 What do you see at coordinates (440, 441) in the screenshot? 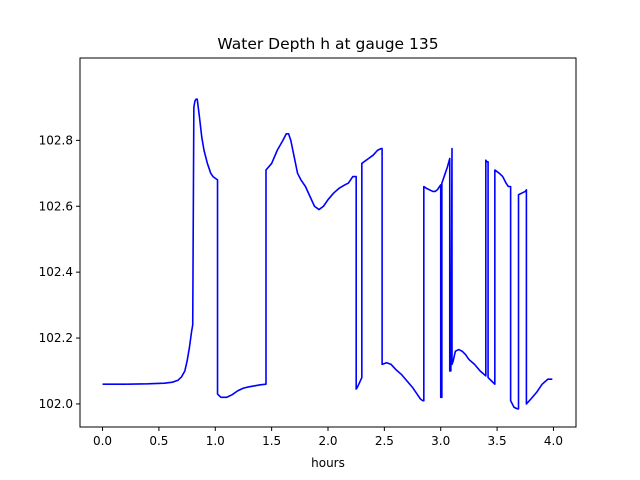
I see `x-tick-label: 3.0` at bounding box center [440, 441].